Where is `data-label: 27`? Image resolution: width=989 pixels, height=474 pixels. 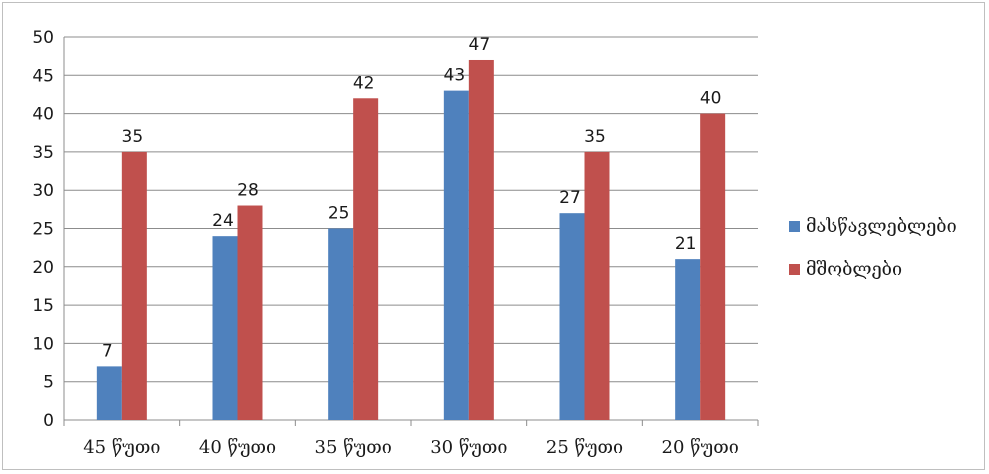
data-label: 27 is located at coordinates (570, 198).